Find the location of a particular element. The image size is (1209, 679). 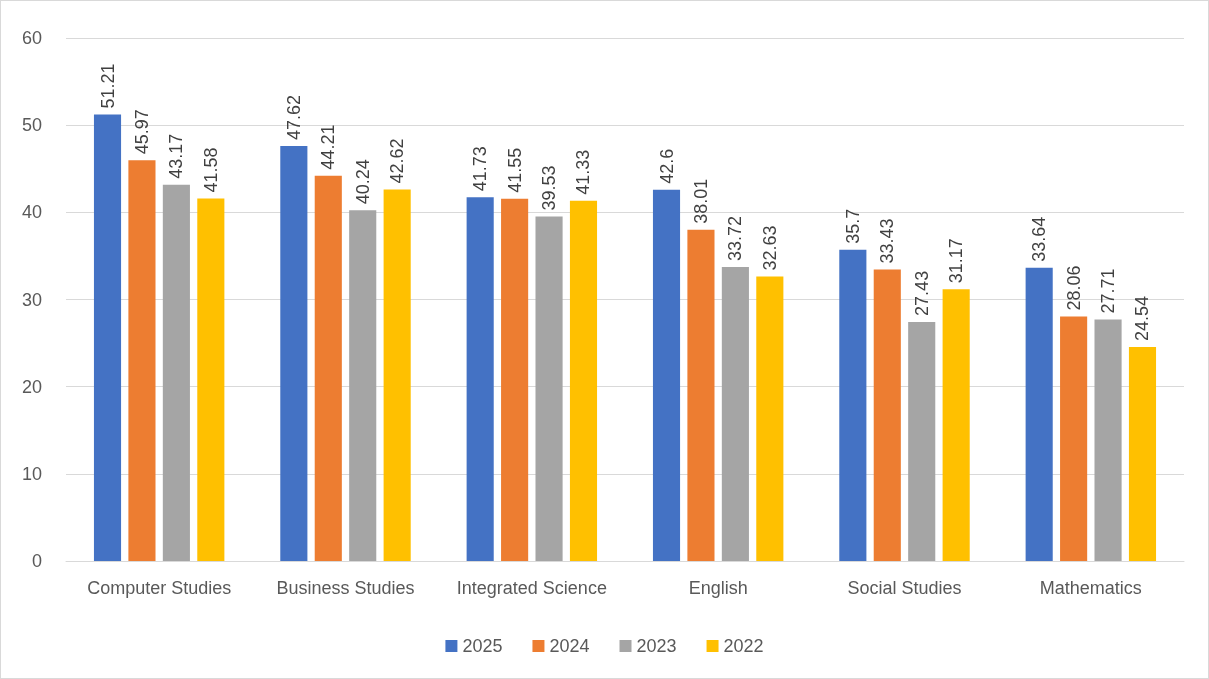

data-label: 39.53 is located at coordinates (549, 188).